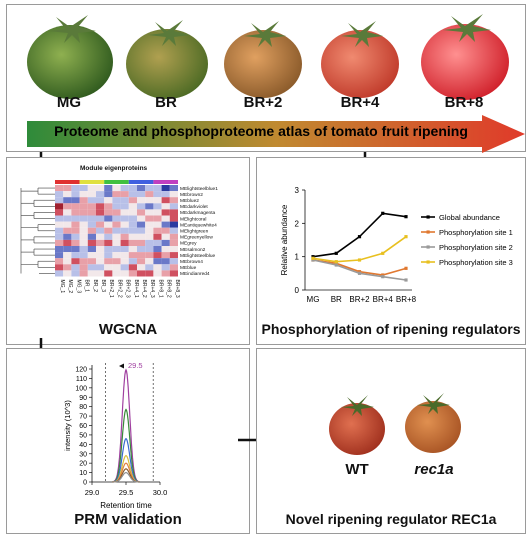 The height and width of the screenshot is (539, 532). What do you see at coordinates (195, 274) in the screenshot?
I see `module-label: MEindianred4` at bounding box center [195, 274].